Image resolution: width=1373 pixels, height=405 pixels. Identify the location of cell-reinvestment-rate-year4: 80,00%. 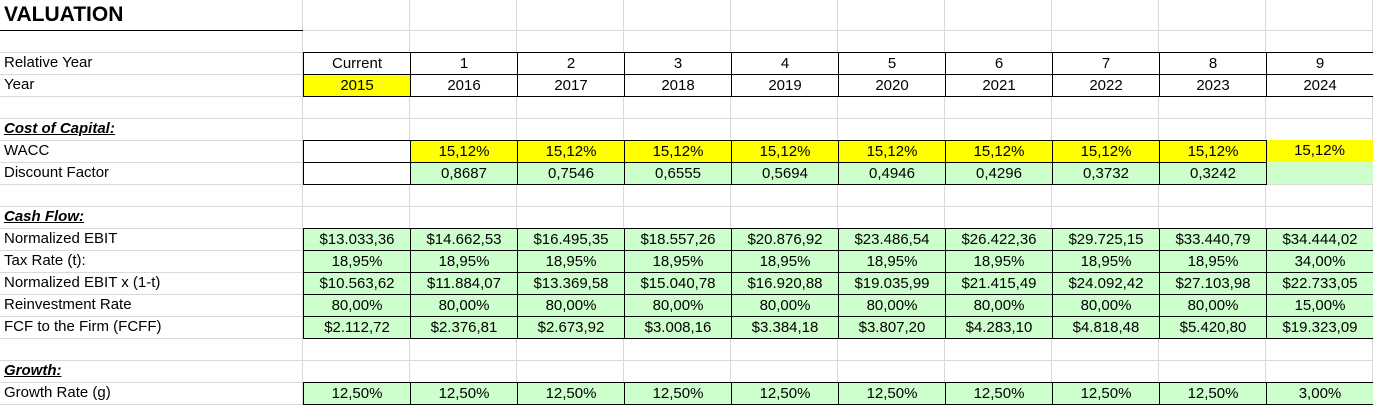
(785, 305).